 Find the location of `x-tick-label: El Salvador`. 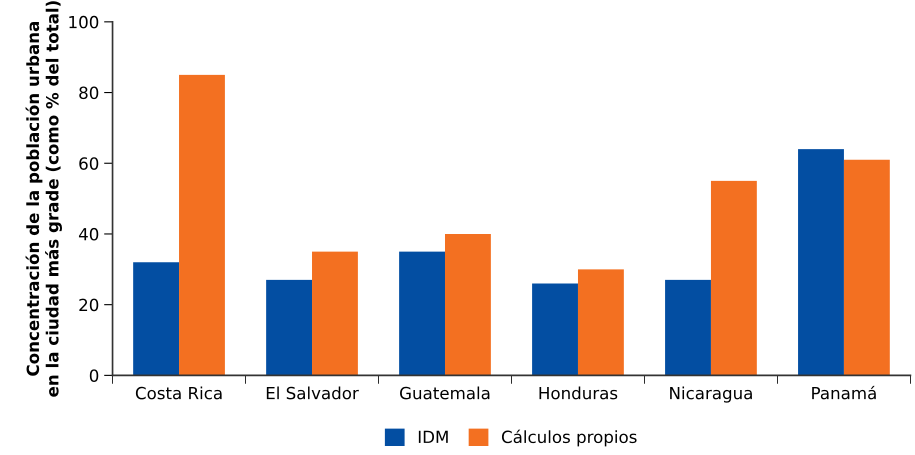

x-tick-label: El Salvador is located at coordinates (312, 393).